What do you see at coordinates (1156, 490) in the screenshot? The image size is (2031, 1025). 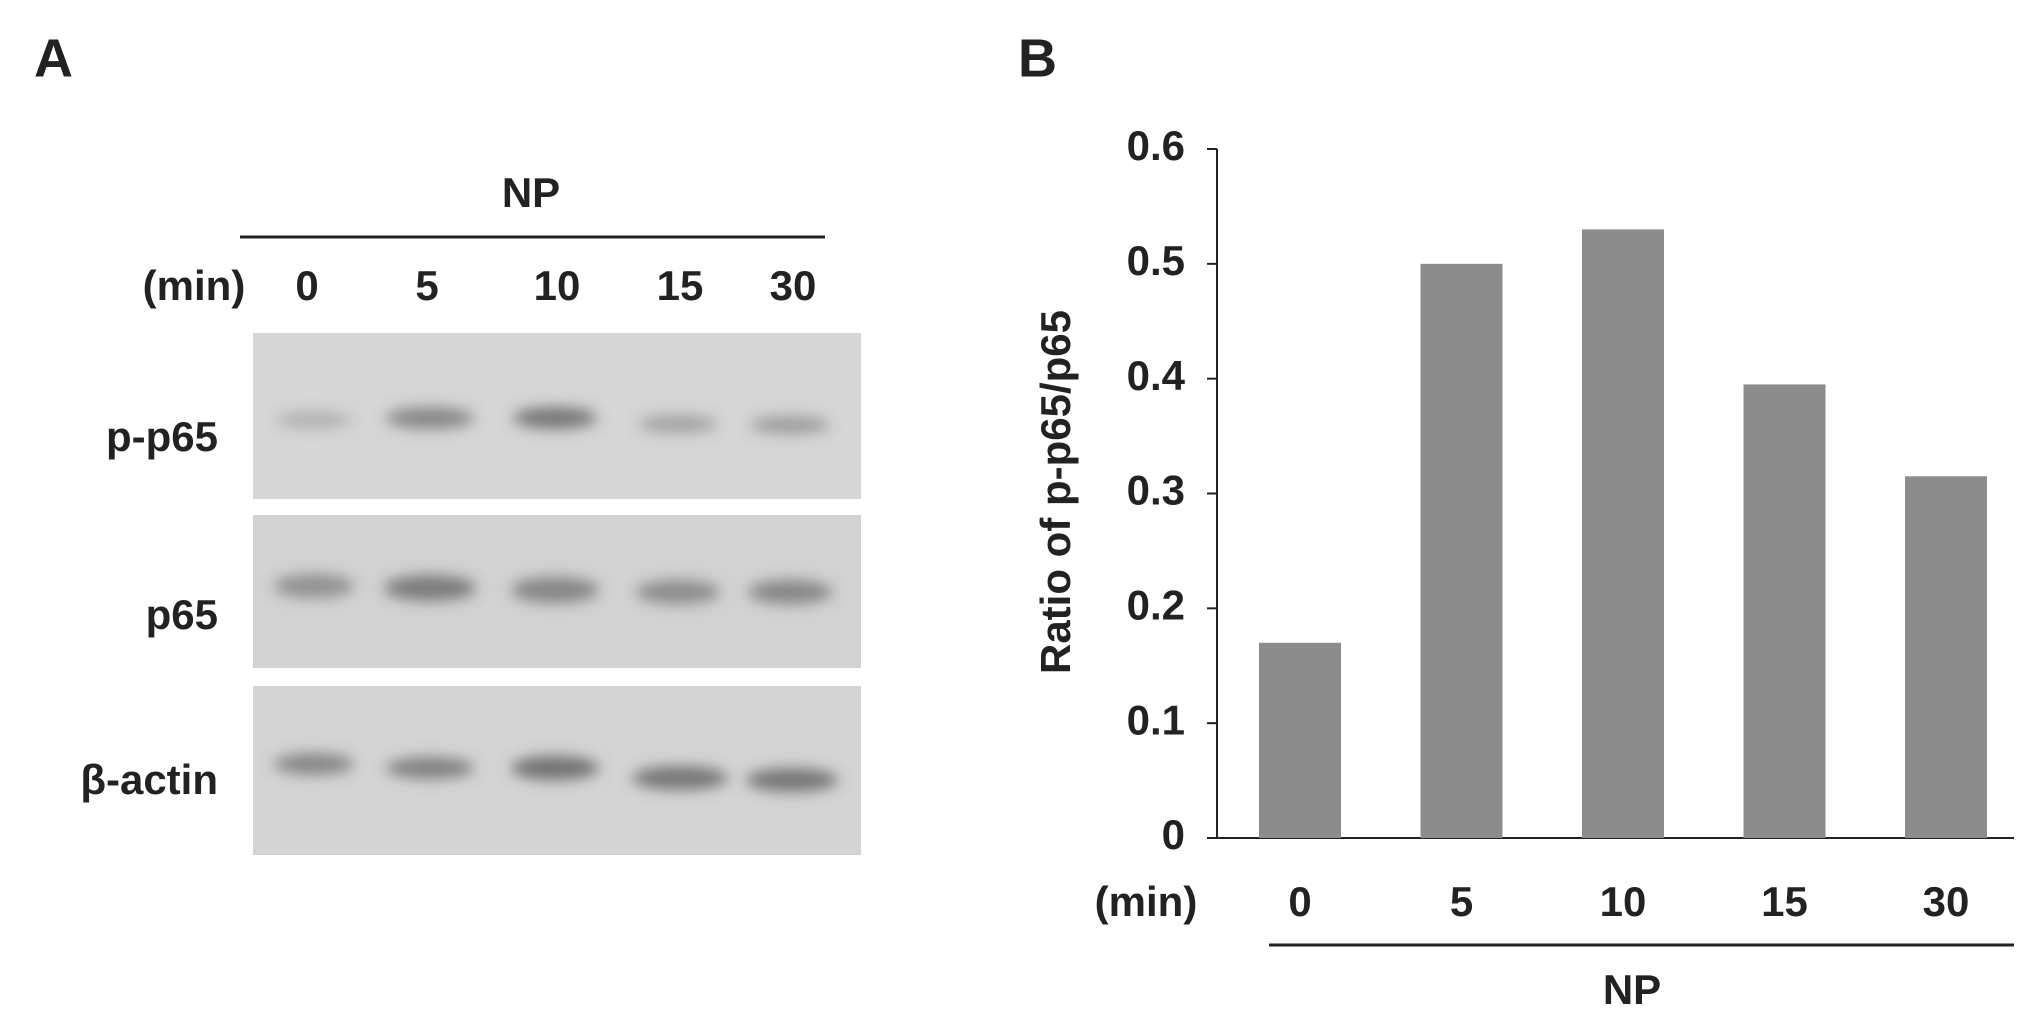 I see `y-tick-label: 0.3` at bounding box center [1156, 490].